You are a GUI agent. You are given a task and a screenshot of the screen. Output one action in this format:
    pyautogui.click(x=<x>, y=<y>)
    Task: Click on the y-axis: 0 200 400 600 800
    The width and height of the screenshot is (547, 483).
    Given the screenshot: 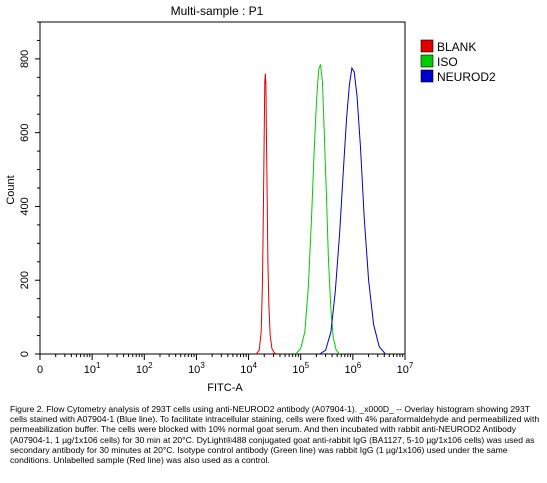 What is the action you would take?
    pyautogui.click(x=29, y=189)
    